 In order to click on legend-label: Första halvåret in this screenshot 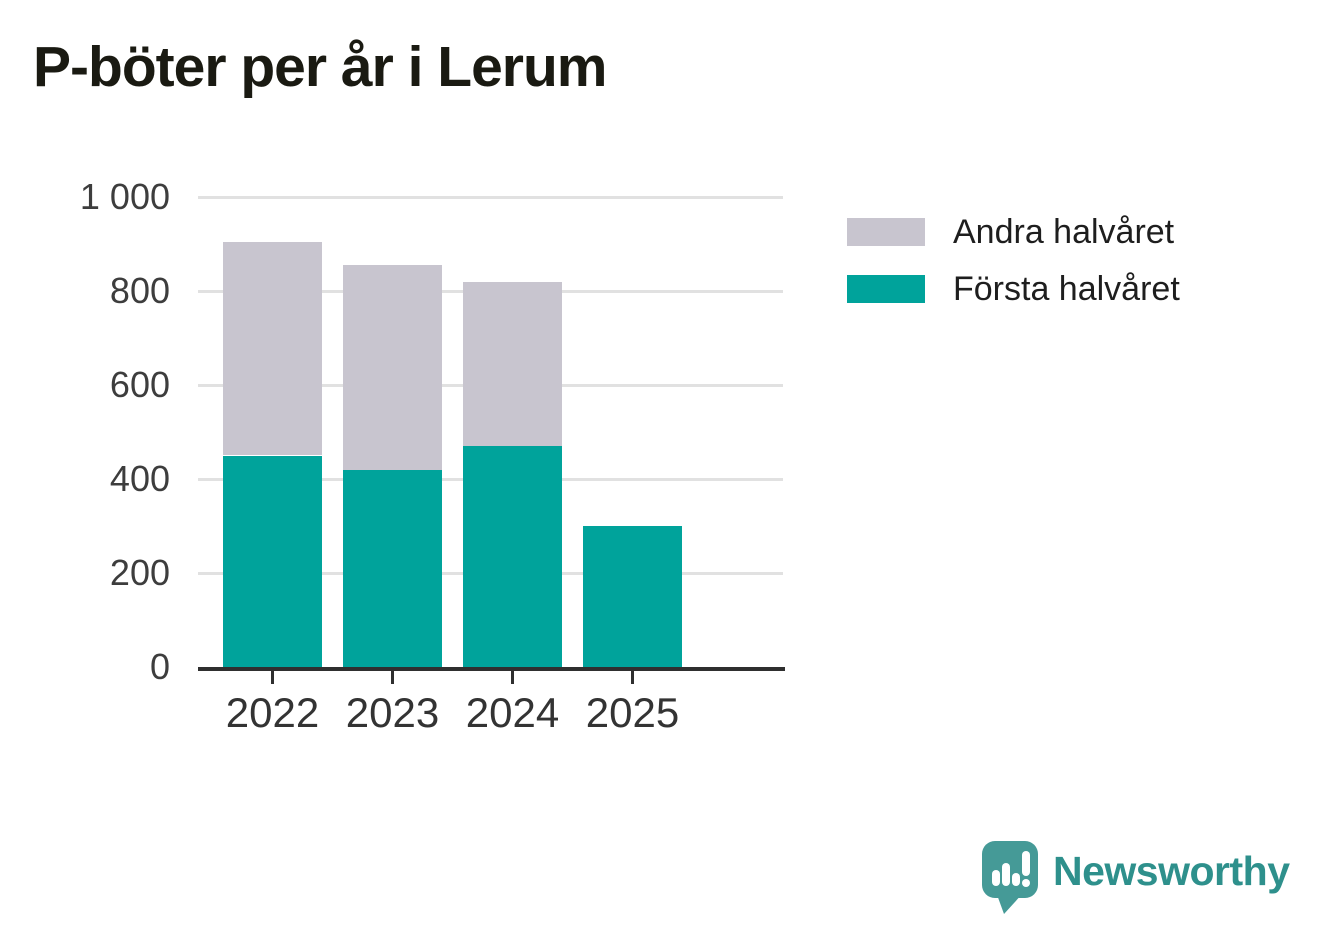, I will do `click(1066, 288)`.